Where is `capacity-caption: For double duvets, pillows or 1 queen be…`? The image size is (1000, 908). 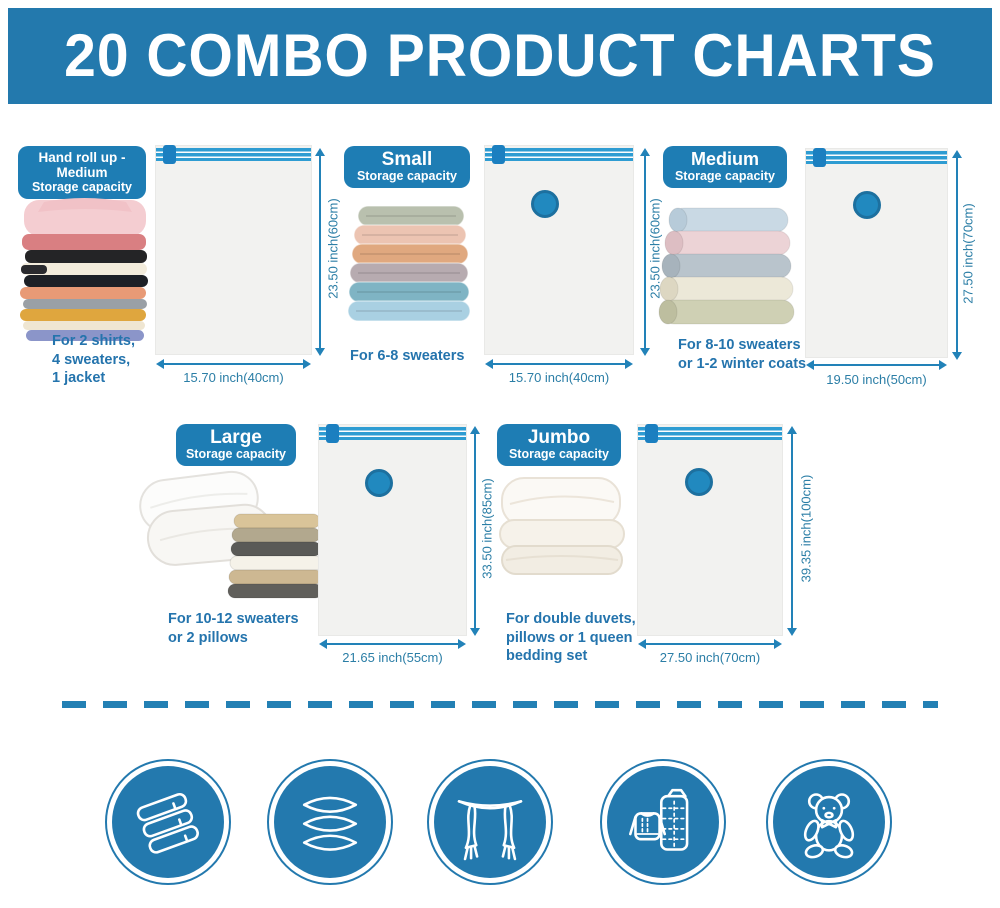 capacity-caption: For double duvets, pillows or 1 queen be… is located at coordinates (571, 638).